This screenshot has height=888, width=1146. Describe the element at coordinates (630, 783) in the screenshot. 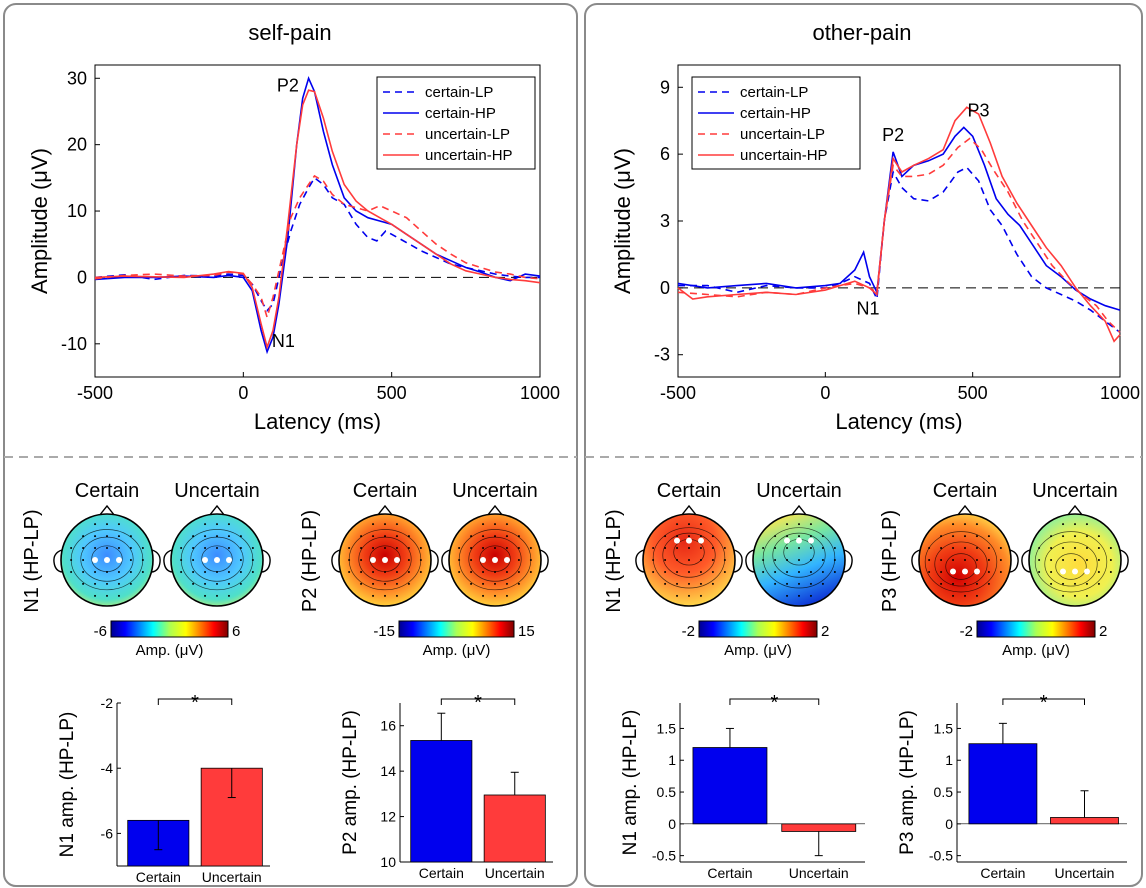

I see `y-axis-label: N1 amp. (HP-LP)` at that location.